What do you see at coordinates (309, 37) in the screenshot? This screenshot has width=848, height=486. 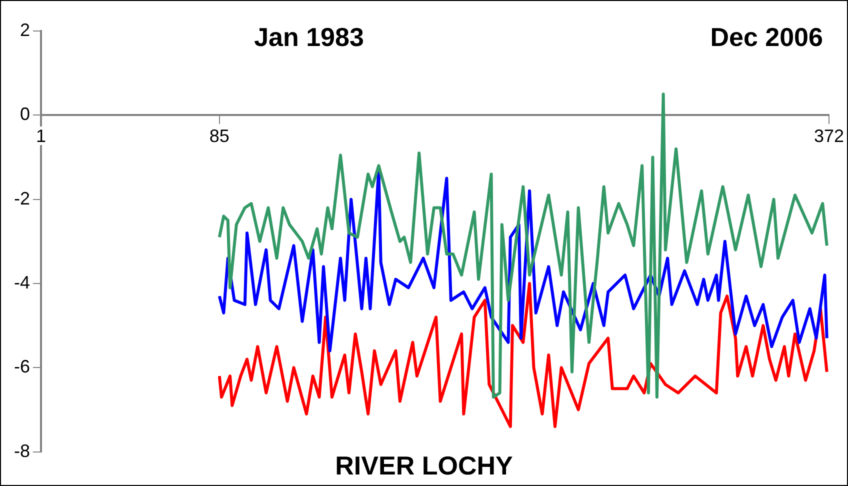 I see `annotation: Jan 1983` at bounding box center [309, 37].